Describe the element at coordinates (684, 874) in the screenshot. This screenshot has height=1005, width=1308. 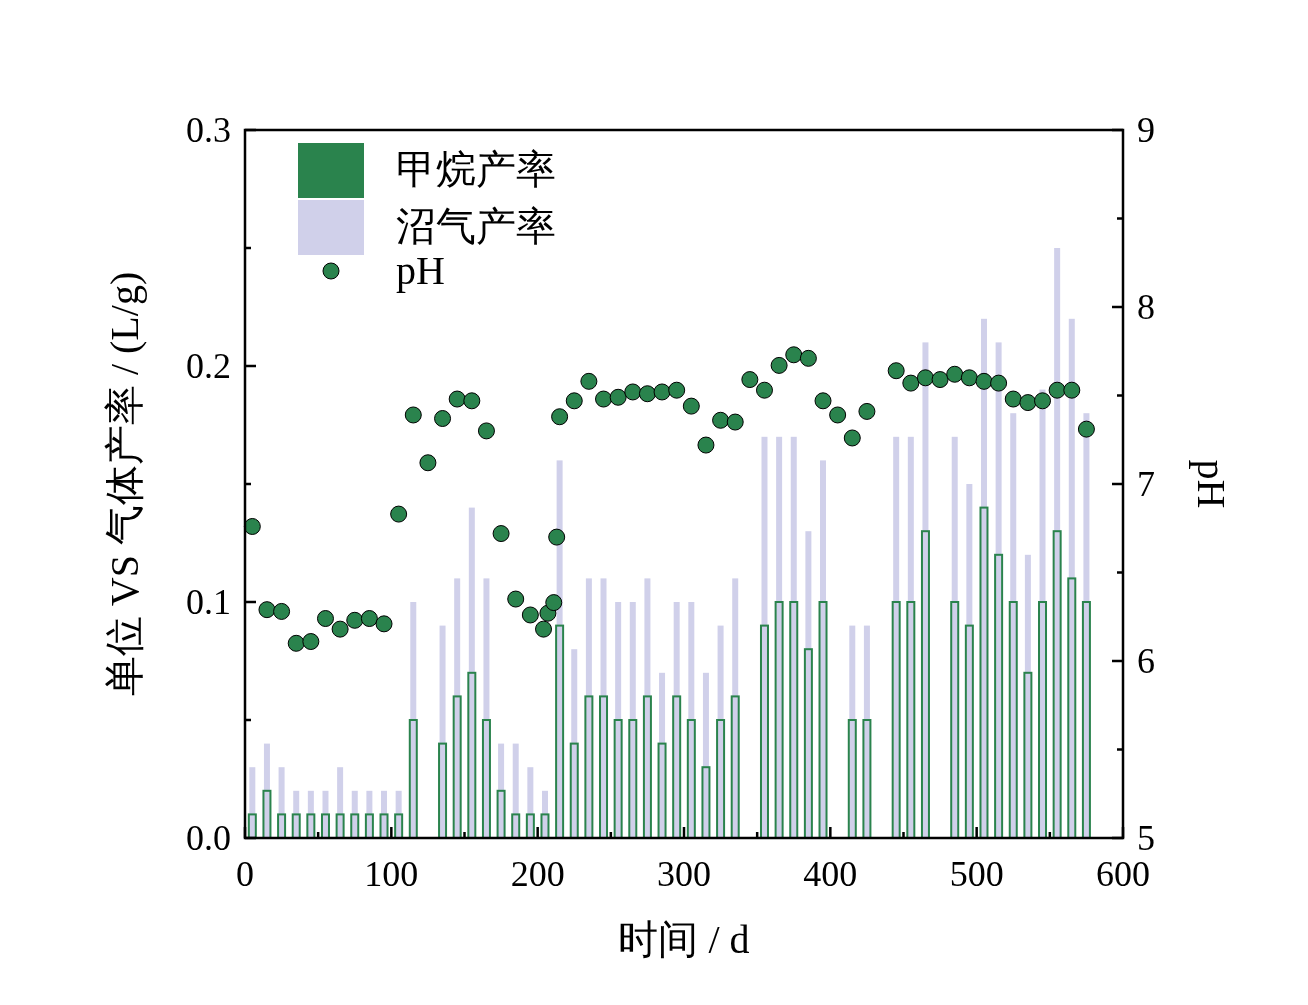
I see `x-tick-label: 300` at that location.